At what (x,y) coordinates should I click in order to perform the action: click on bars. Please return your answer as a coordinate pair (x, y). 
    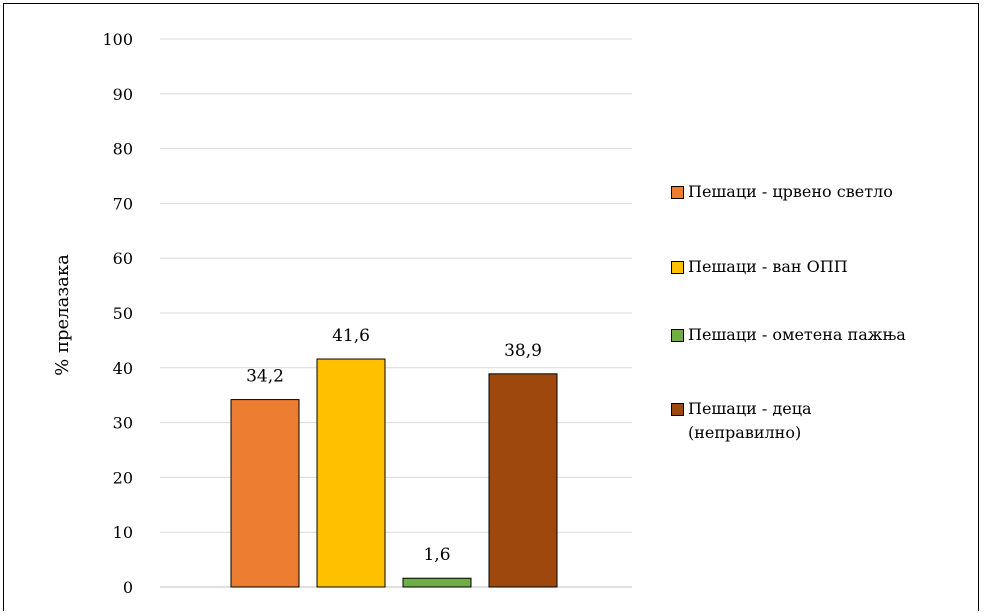
    Looking at the image, I should click on (394, 473).